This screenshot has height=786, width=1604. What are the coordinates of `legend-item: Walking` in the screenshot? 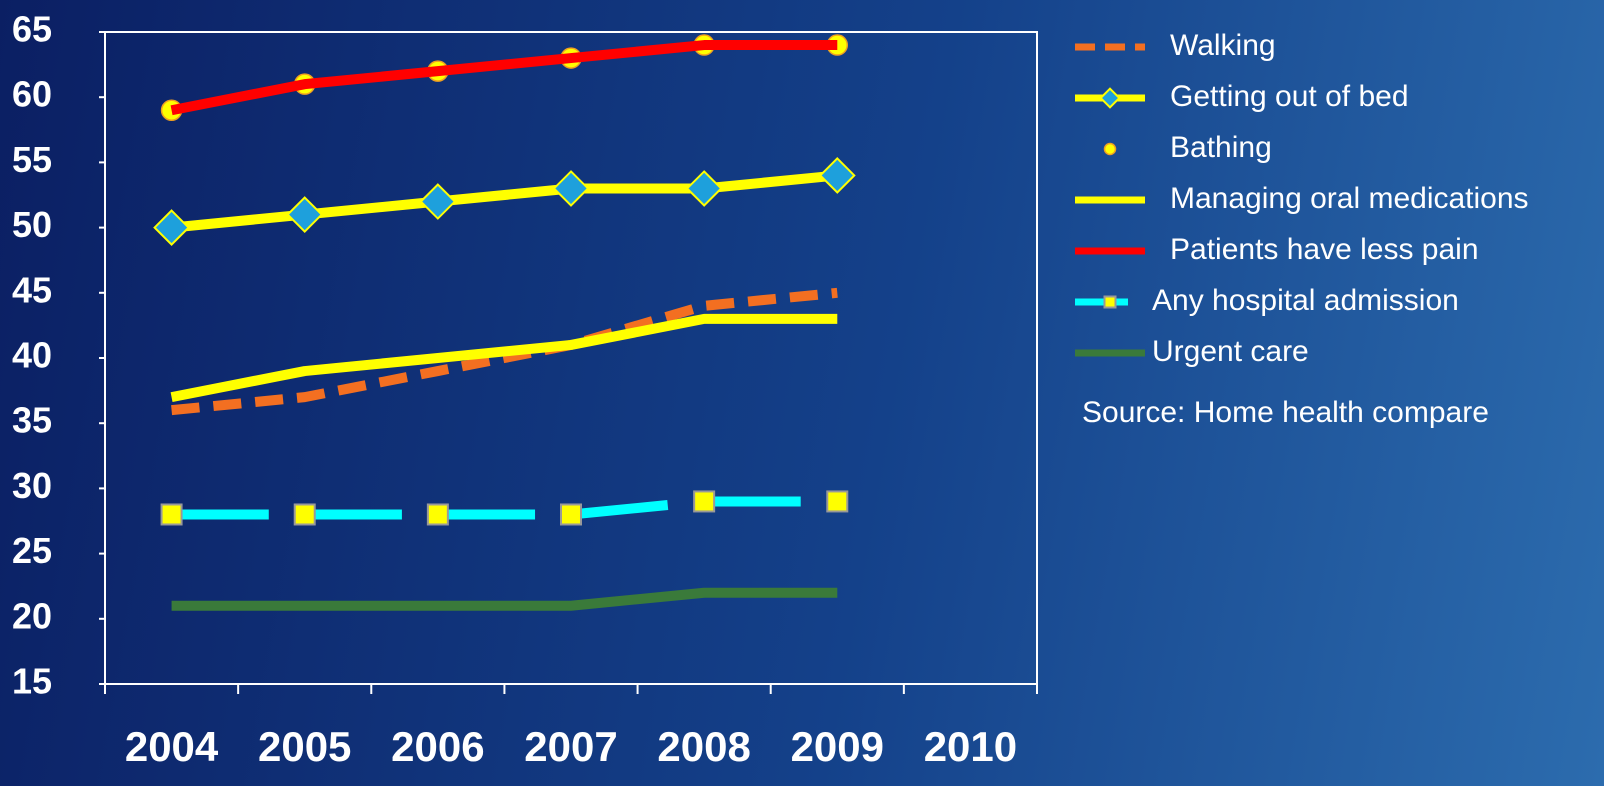 It's located at (1175, 45).